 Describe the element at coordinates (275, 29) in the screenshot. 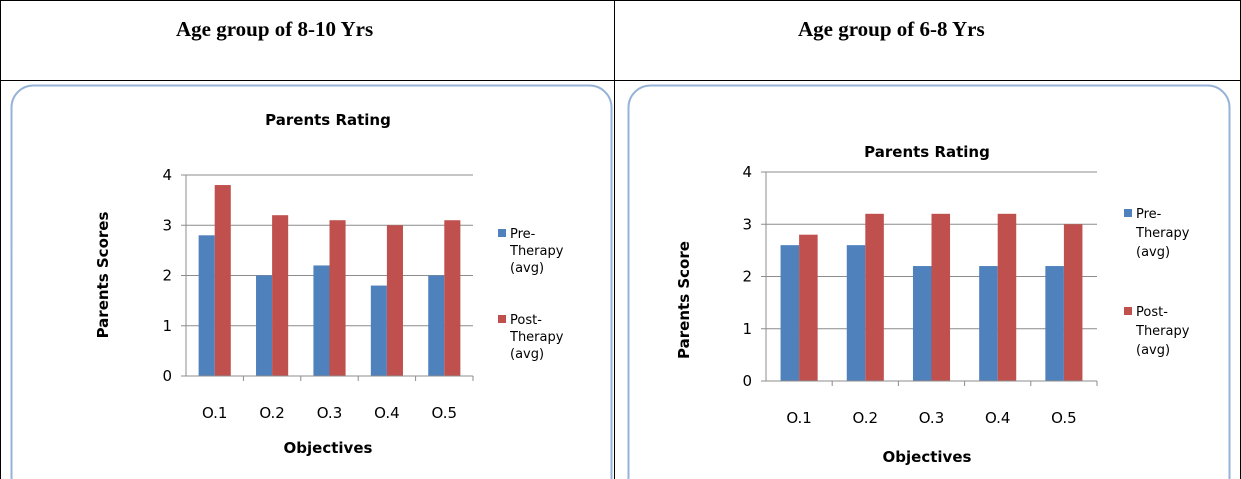

I see `header-age-8-10: Age group of 8-10 Yrs` at that location.